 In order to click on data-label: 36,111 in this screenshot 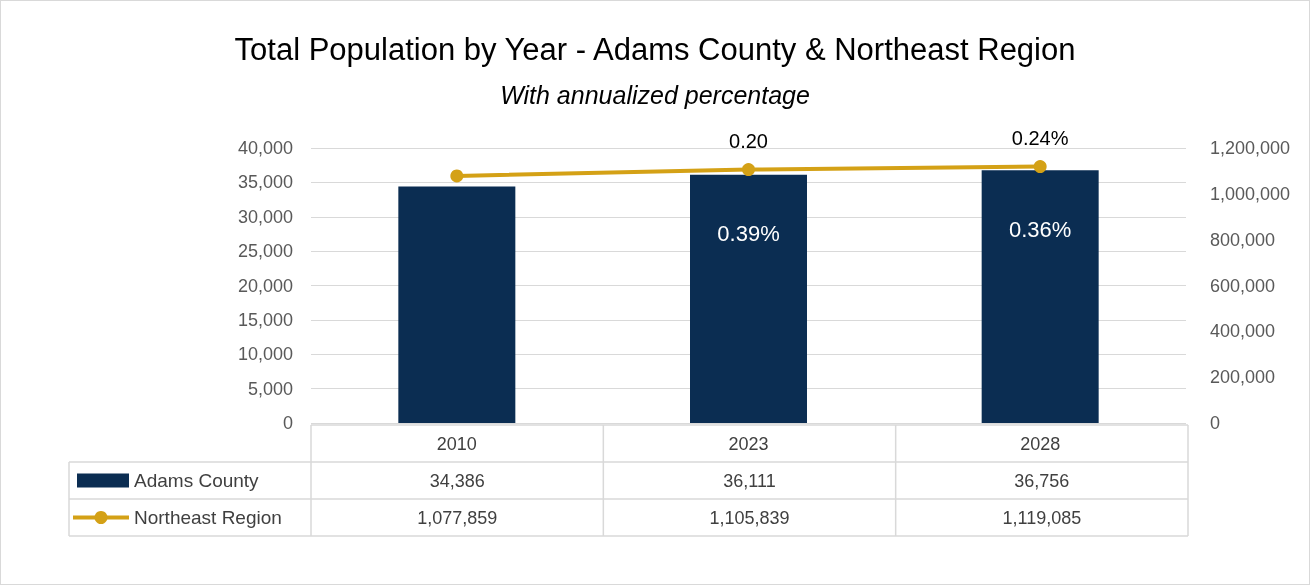, I will do `click(749, 480)`.